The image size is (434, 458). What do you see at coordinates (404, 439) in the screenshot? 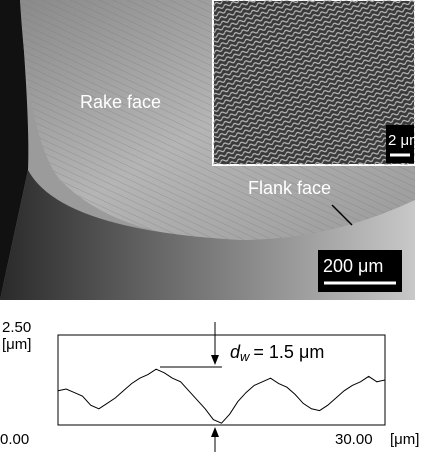
I see `x-unit: [μm]` at bounding box center [404, 439].